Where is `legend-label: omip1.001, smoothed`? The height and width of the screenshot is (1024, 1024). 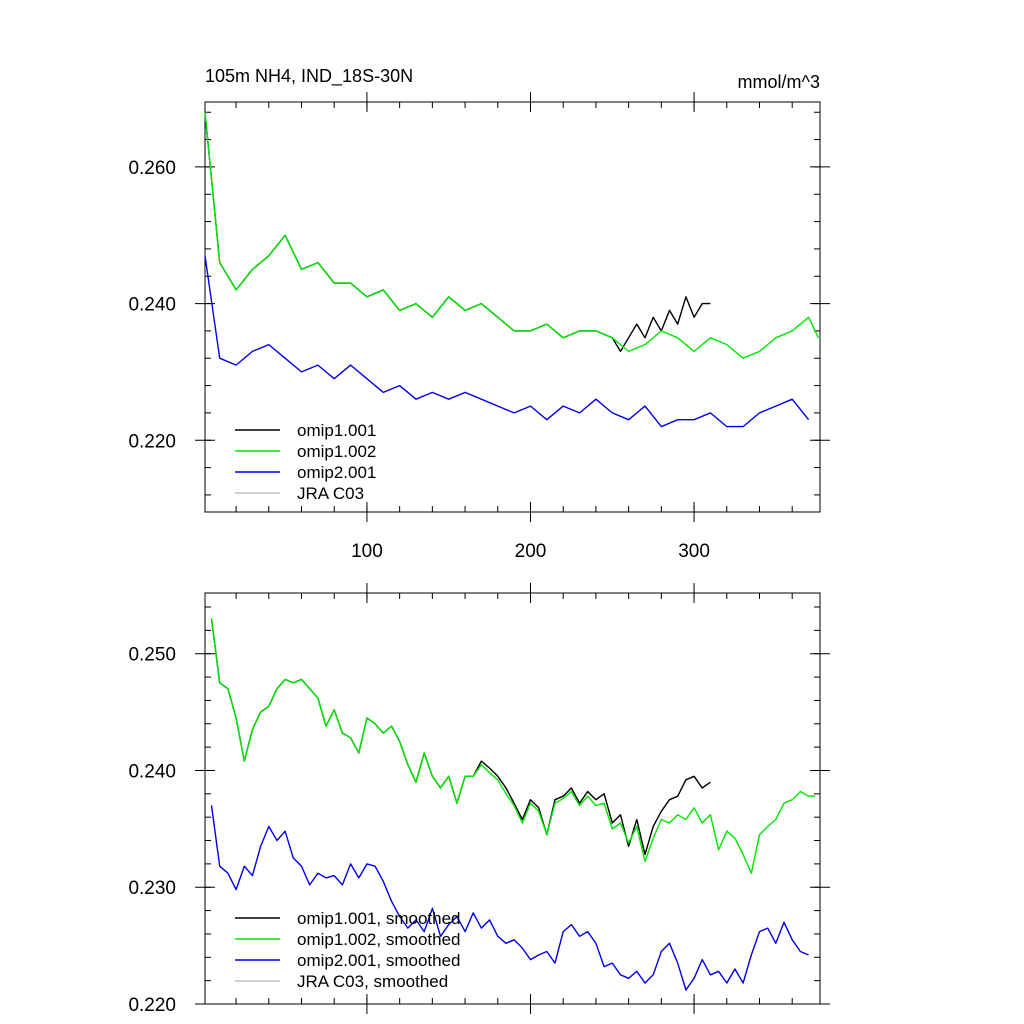 legend-label: omip1.001, smoothed is located at coordinates (379, 918).